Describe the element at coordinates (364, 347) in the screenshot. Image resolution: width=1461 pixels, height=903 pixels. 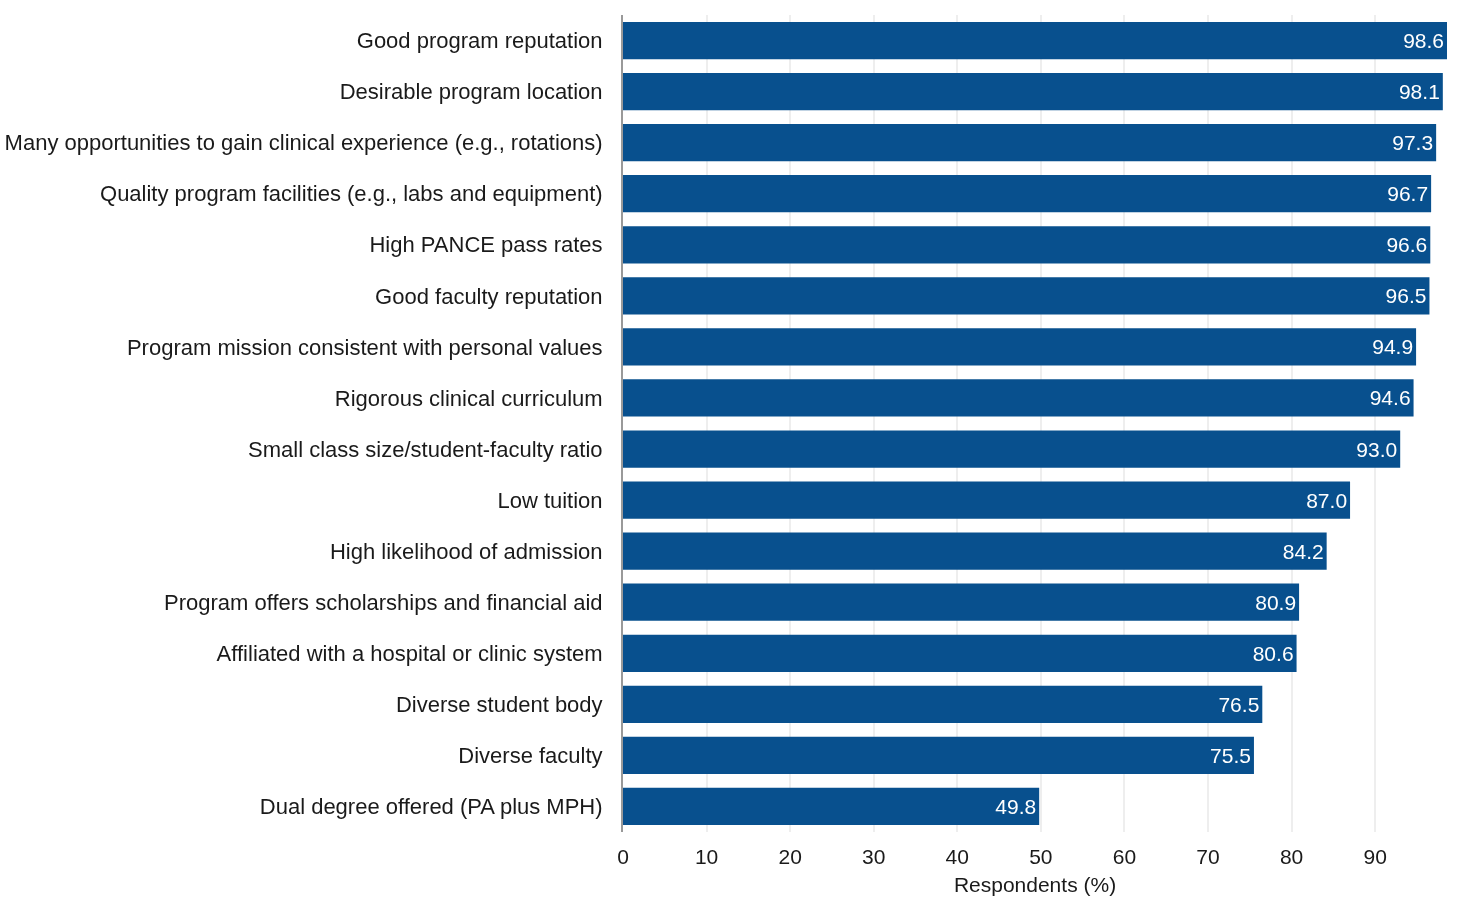
I see `y-tick-label: Program mission consistent with personal values` at that location.